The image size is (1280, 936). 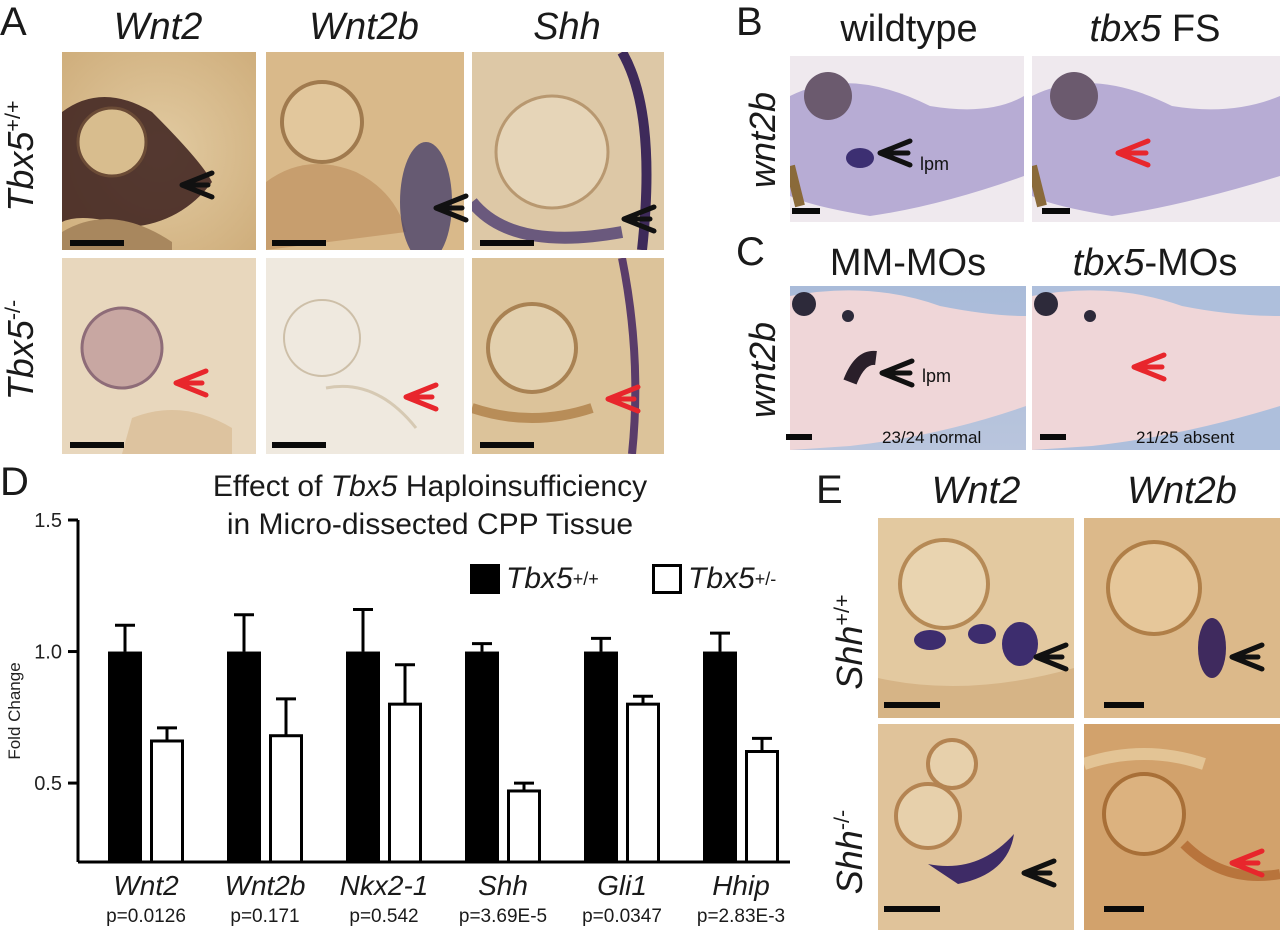 I want to click on panel-a-row-wt-sup: +/+, so click(x=12, y=116).